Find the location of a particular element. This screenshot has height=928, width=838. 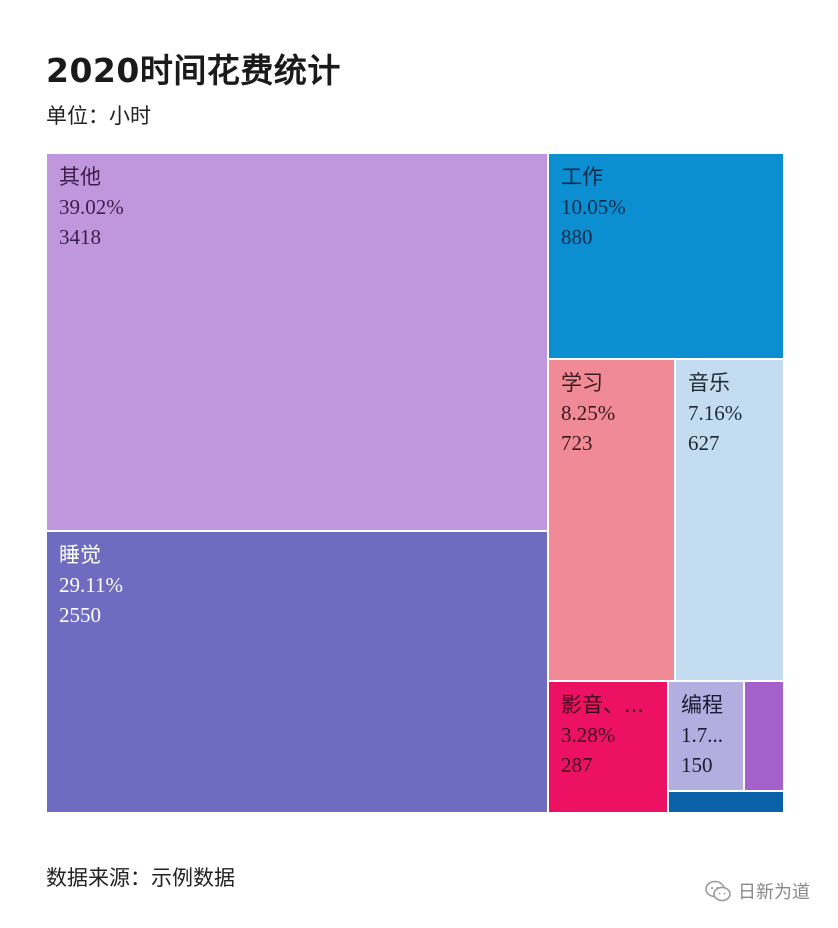

tile-value-label: 880 is located at coordinates (577, 237).